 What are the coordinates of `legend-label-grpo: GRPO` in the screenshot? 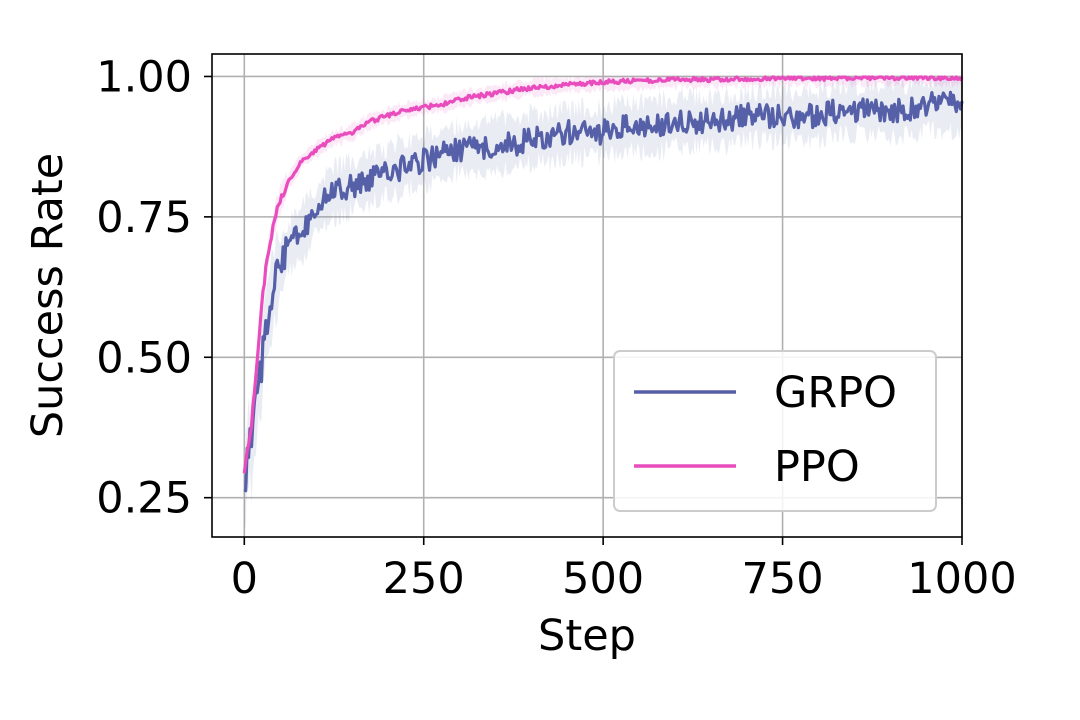 It's located at (835, 393).